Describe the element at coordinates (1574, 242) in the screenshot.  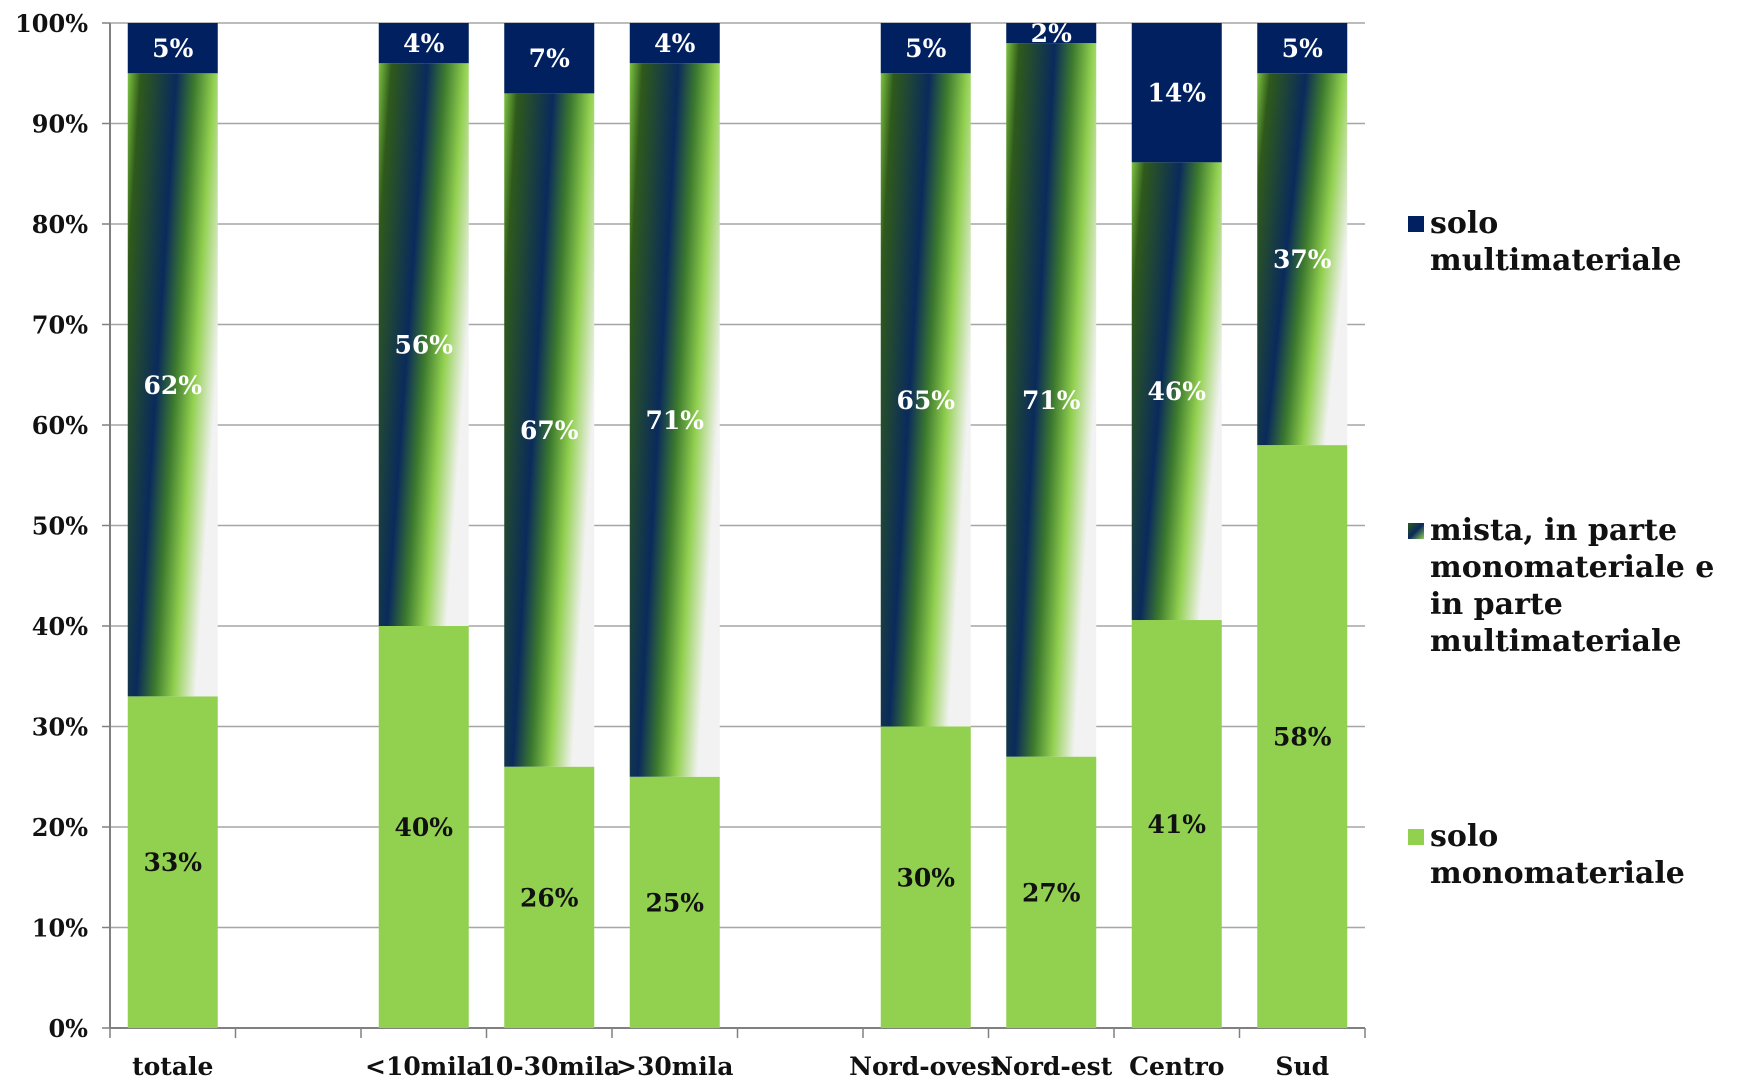
I see `legend-item-solo-multimateriale: solo multimateriale` at that location.